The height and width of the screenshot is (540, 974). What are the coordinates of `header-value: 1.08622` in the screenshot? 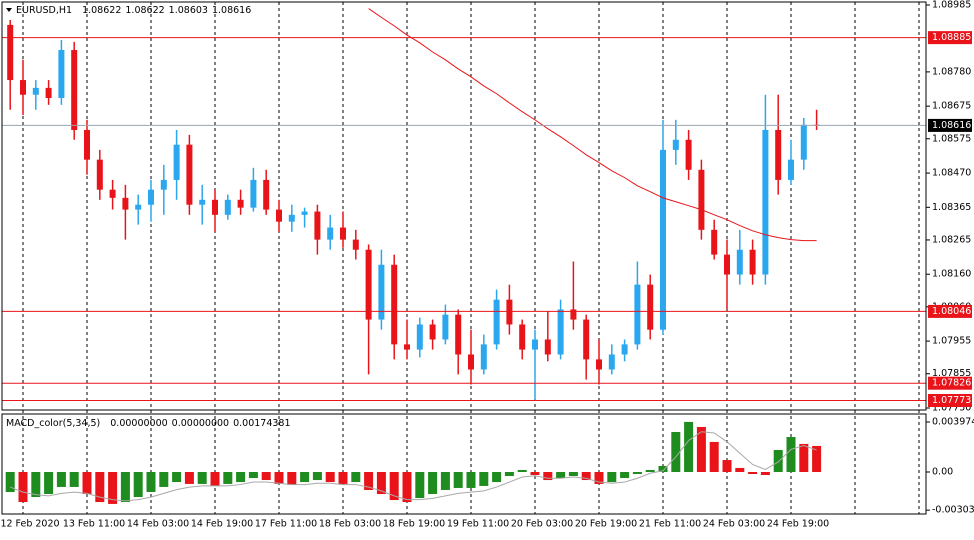 It's located at (144, 10).